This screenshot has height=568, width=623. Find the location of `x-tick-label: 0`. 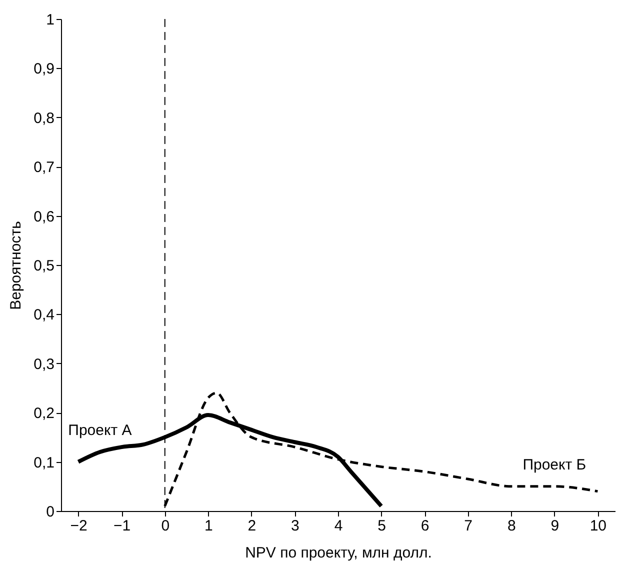

x-tick-label: 0 is located at coordinates (165, 526).